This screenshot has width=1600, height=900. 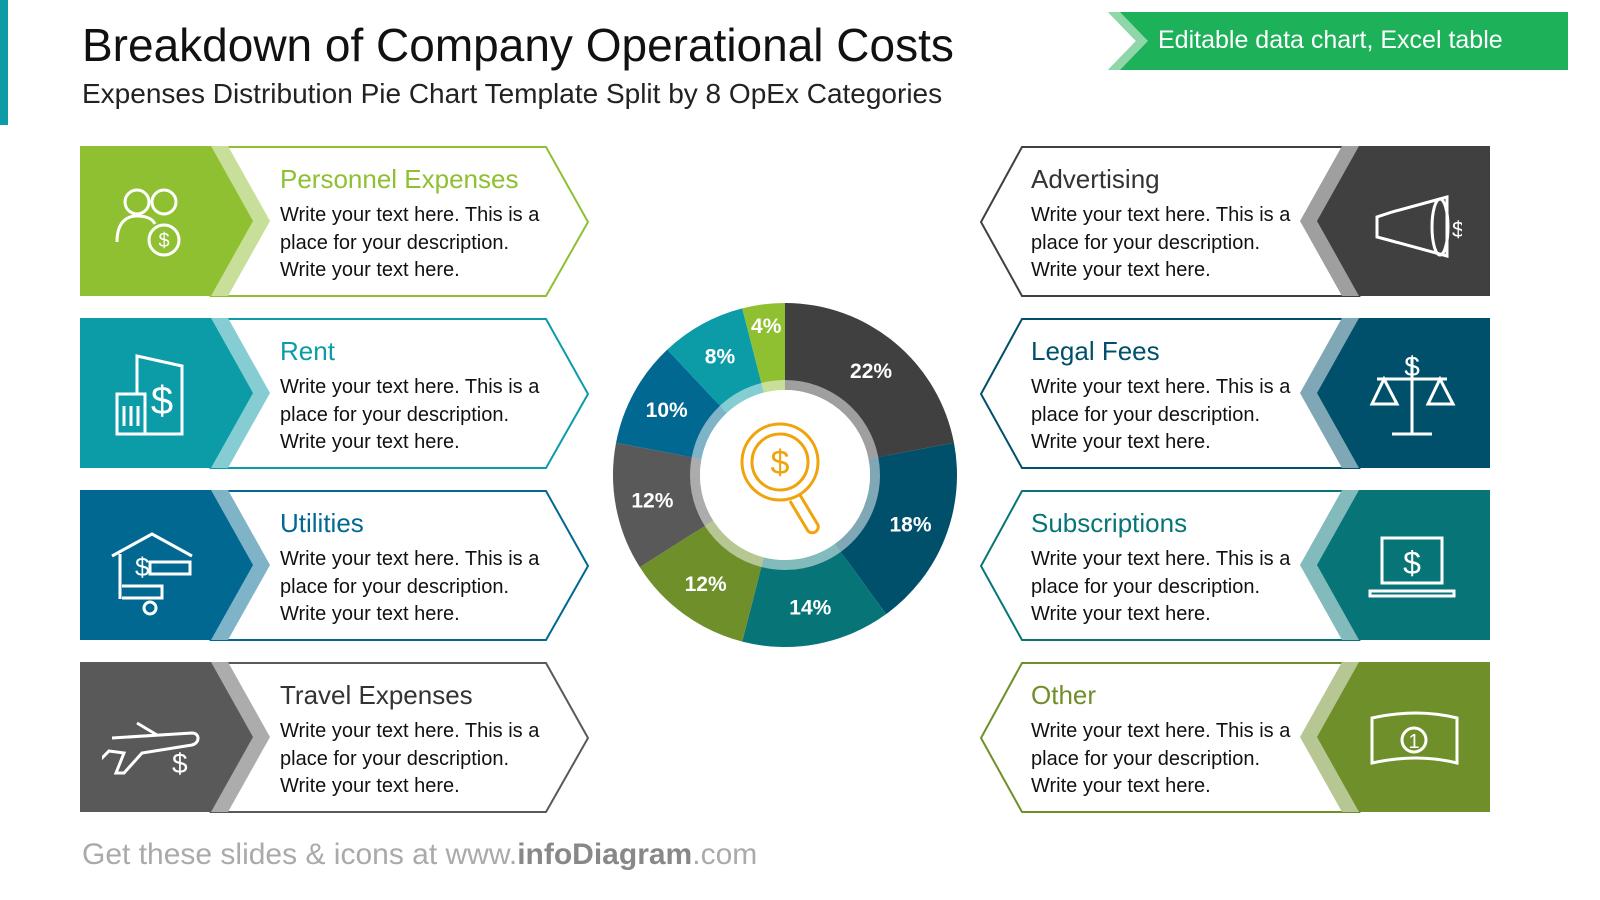 I want to click on banknote-icon: 1, so click(x=1414, y=738).